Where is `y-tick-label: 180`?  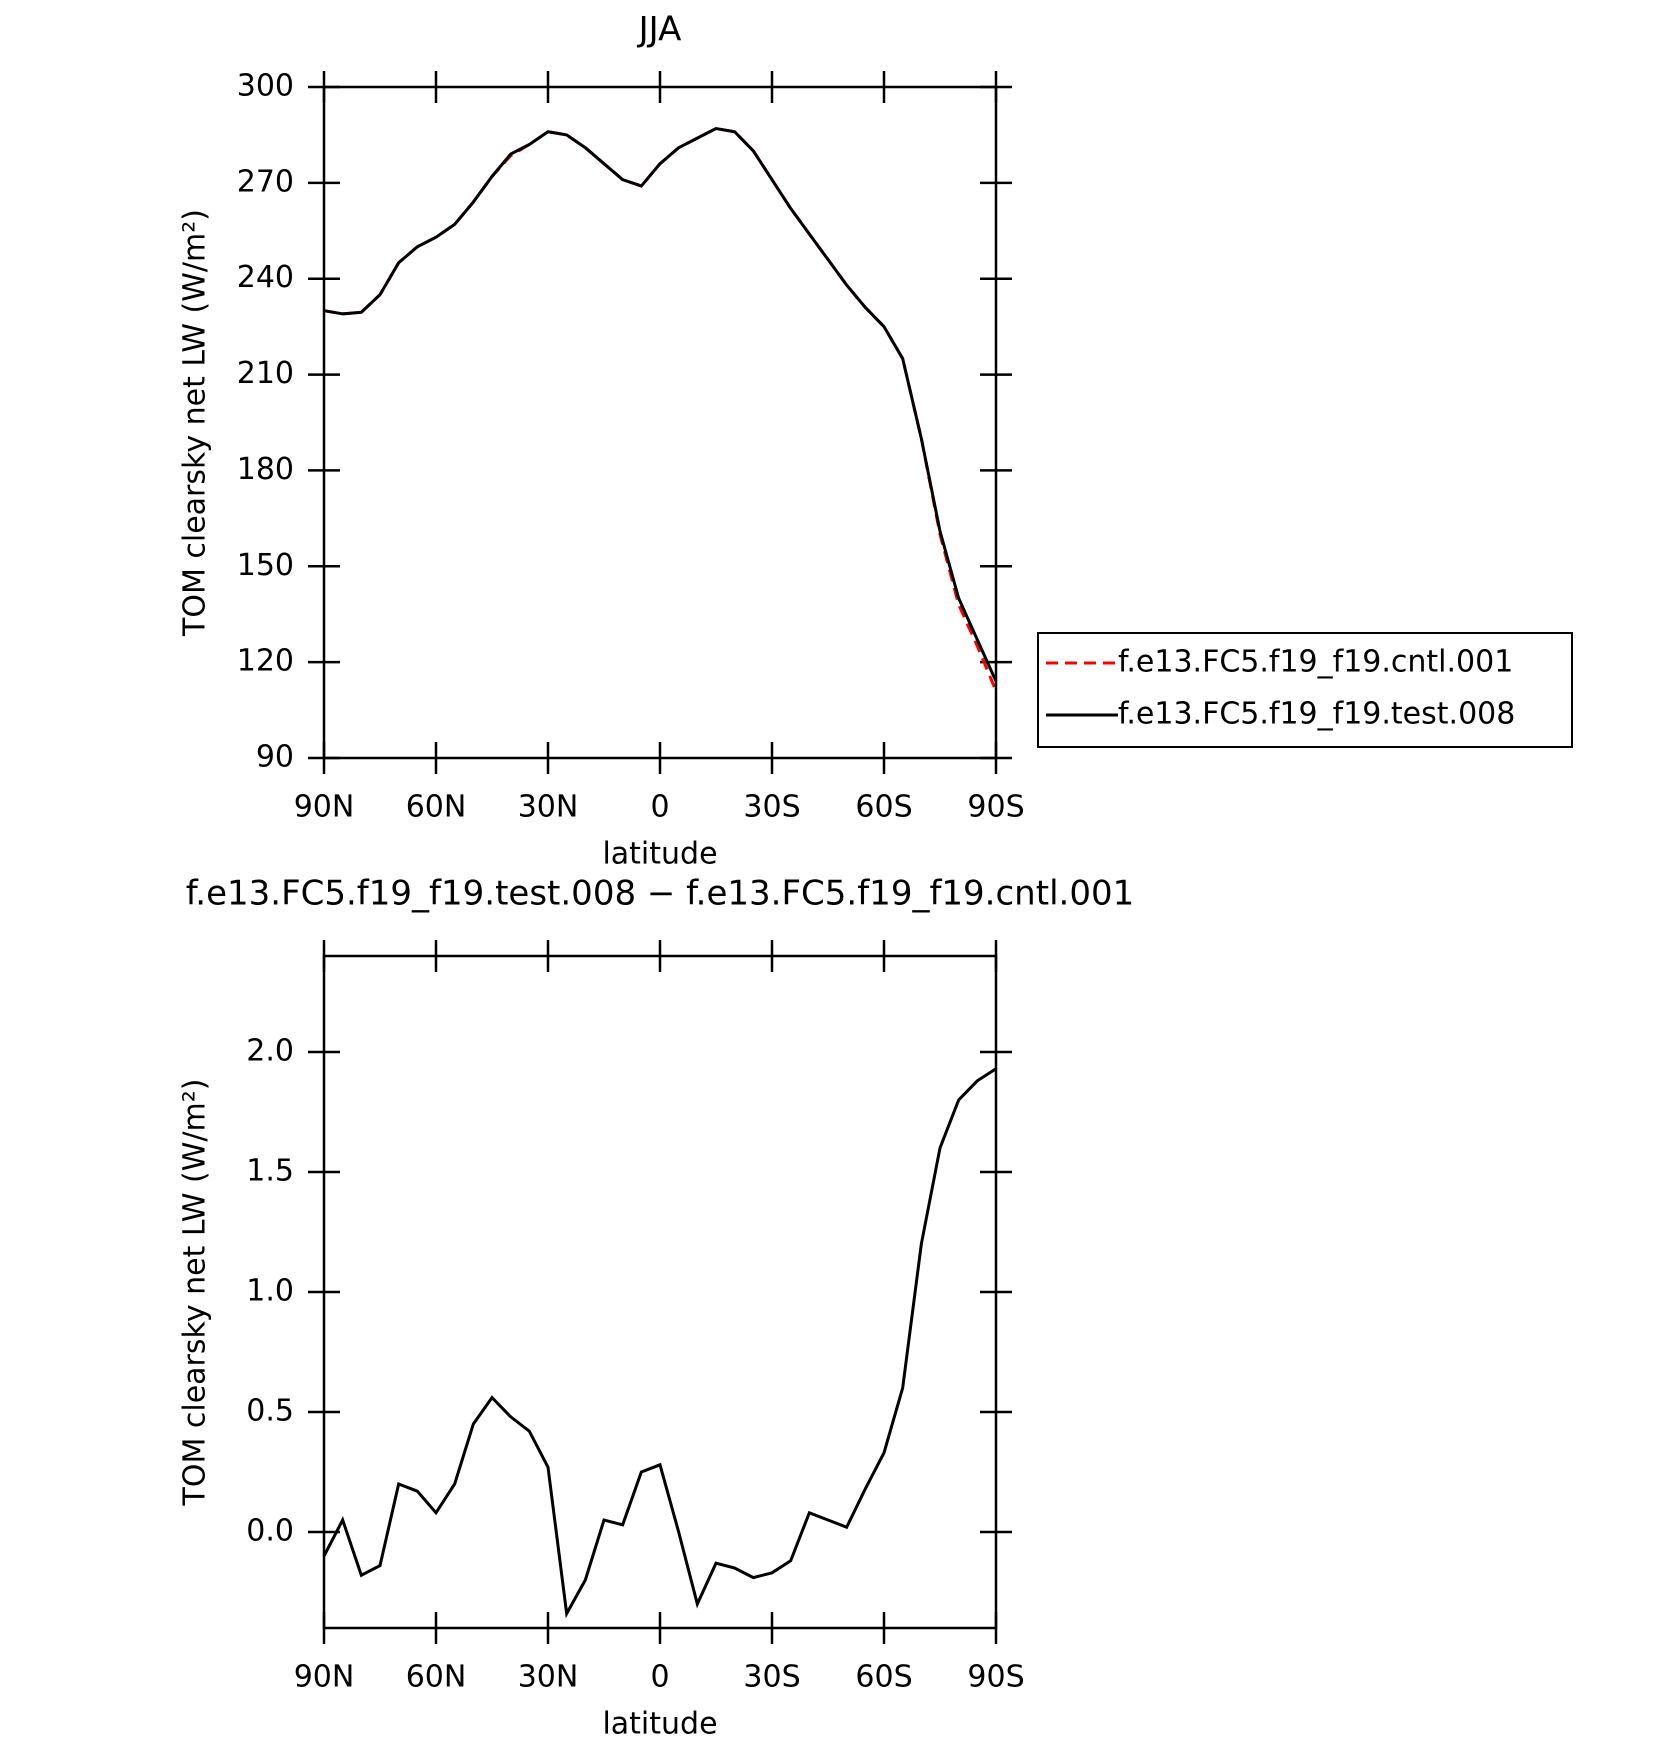
y-tick-label: 180 is located at coordinates (265, 469).